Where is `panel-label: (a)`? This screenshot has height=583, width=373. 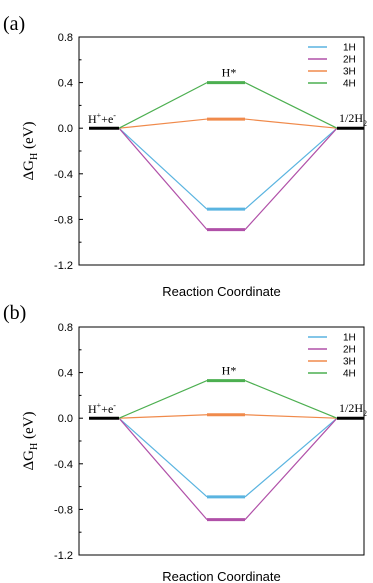 panel-label: (a) is located at coordinates (14, 24).